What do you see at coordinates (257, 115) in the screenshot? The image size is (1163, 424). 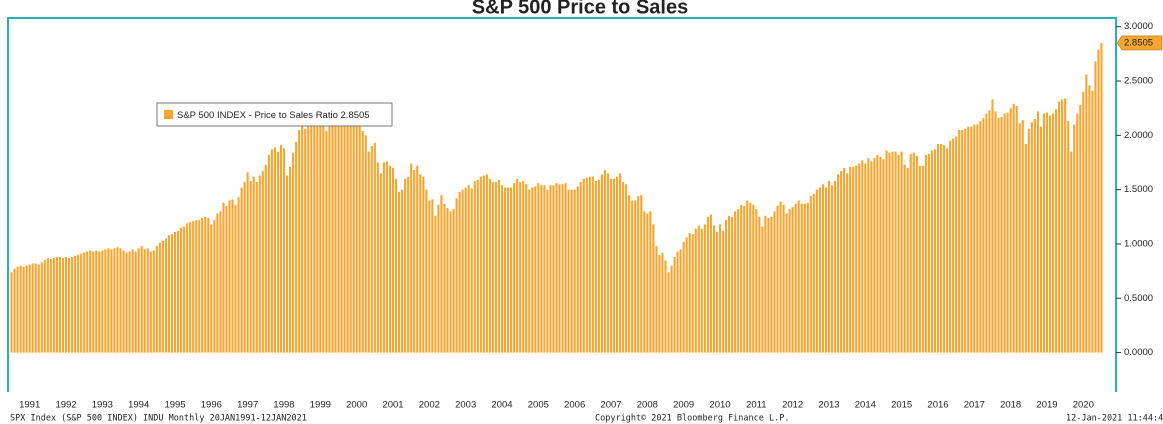 I see `legend-name: S&P 500 INDEX - Price to Sales Ratio` at bounding box center [257, 115].